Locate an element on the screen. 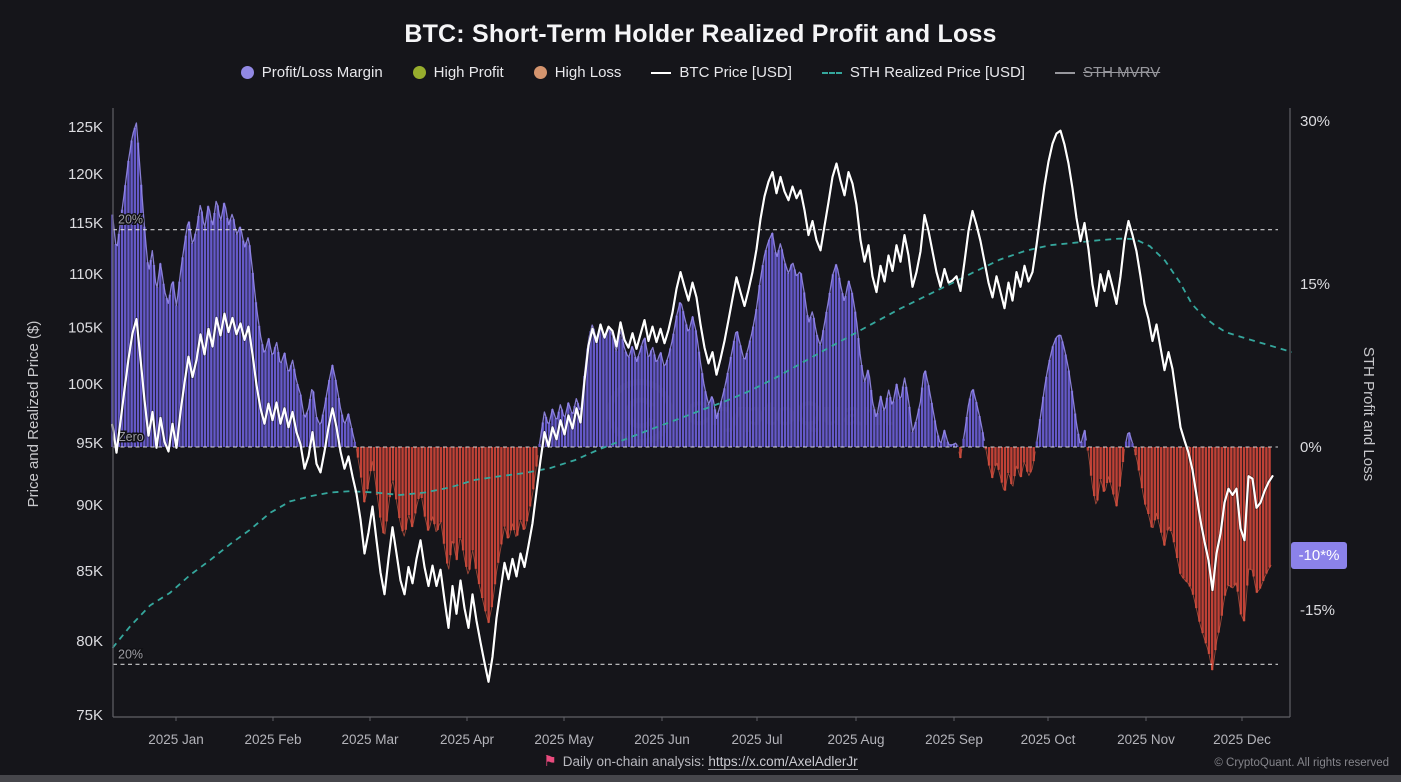  svg-text: 2025 Sep is located at coordinates (954, 739).